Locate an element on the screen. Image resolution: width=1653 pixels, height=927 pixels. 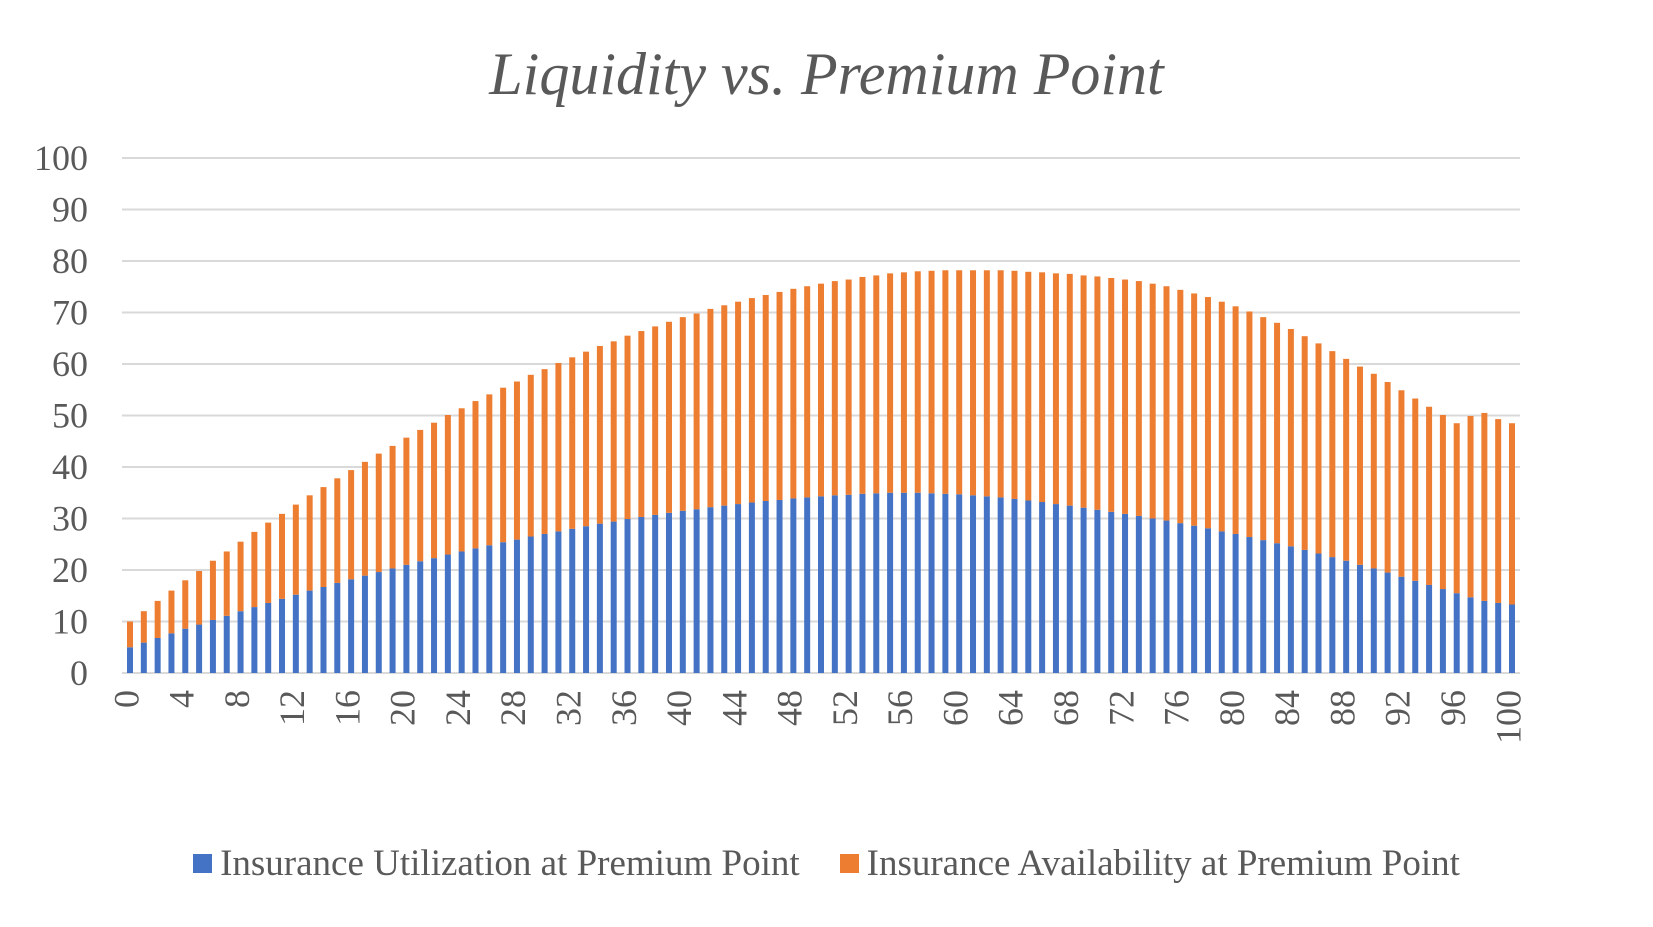
x-tick-label: 32 is located at coordinates (569, 708).